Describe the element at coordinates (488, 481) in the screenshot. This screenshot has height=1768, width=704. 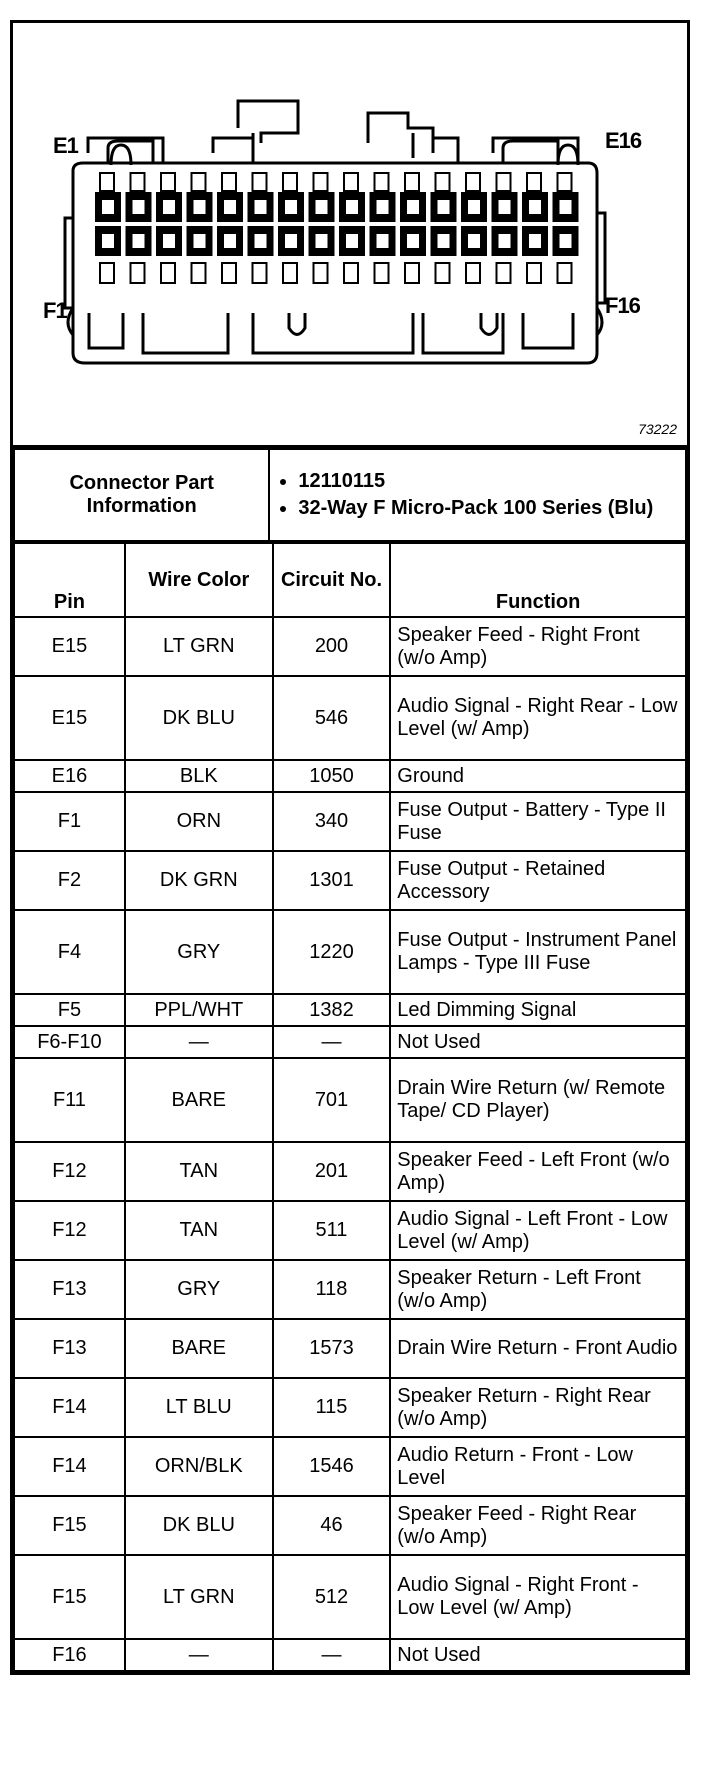
I see `connector-part-number: 12110115` at that location.